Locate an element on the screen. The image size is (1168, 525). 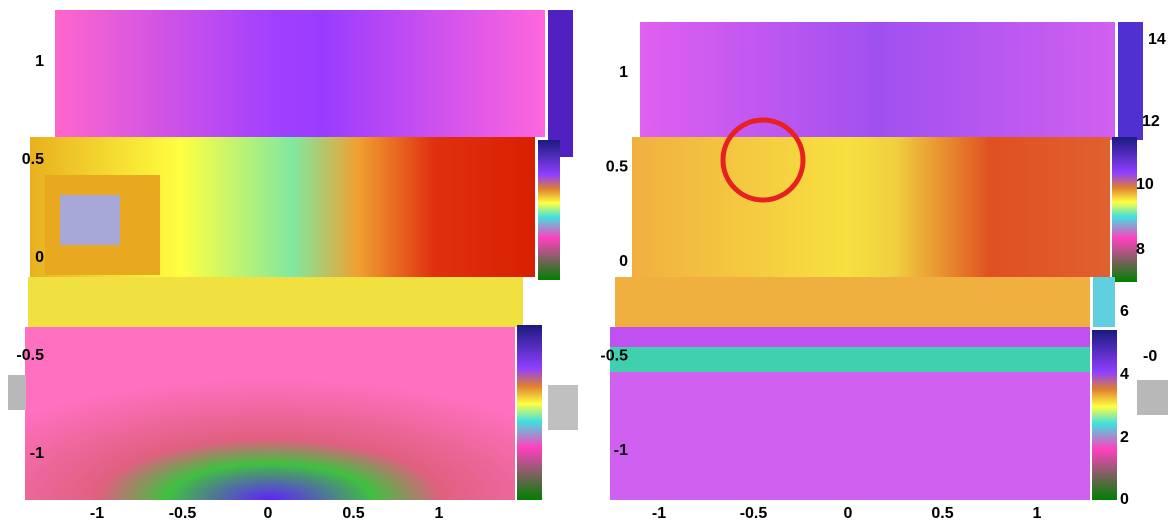
colorbar-tick-label: 12 is located at coordinates (1151, 121).